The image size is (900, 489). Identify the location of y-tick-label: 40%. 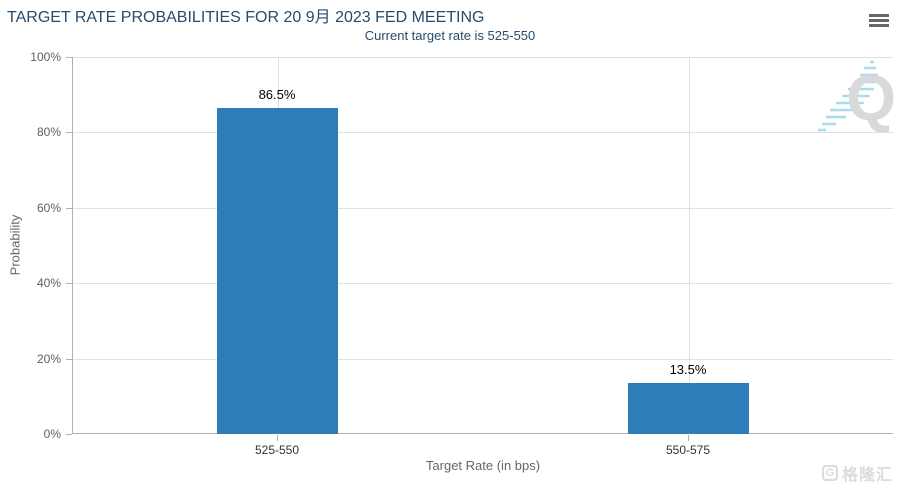
(48, 283).